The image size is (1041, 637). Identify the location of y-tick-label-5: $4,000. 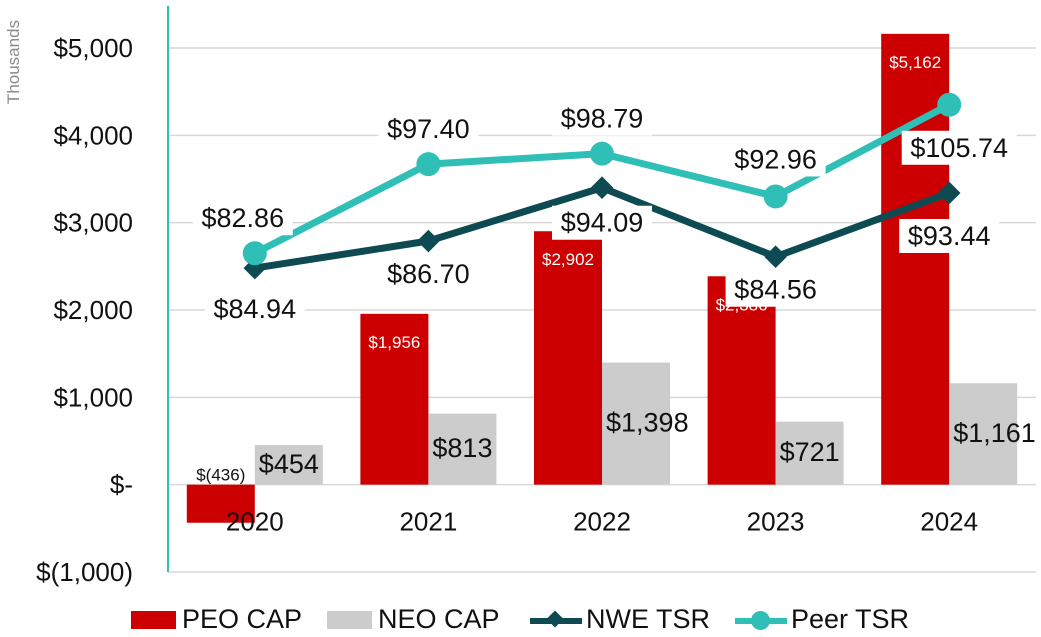
(93, 135).